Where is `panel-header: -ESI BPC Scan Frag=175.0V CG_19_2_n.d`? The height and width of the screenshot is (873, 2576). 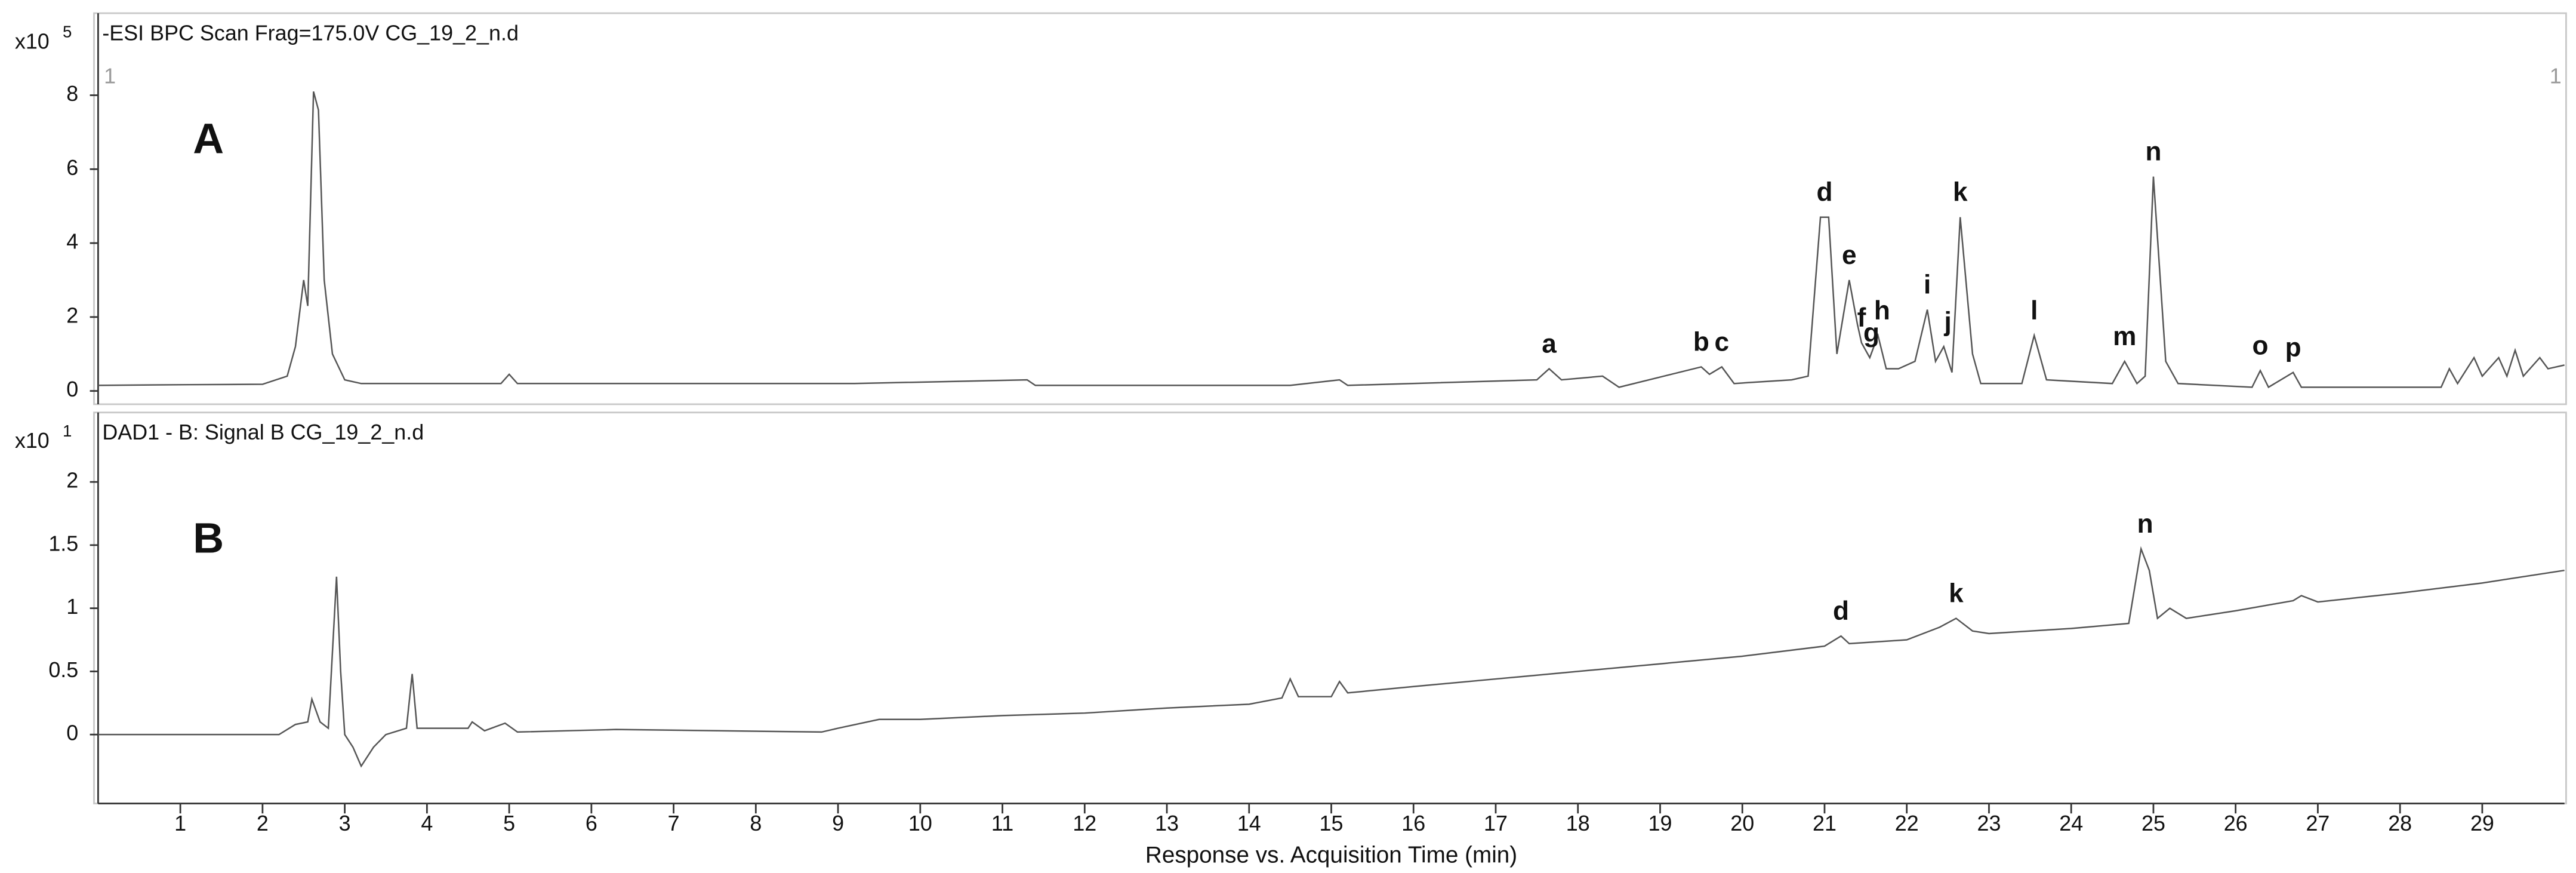
panel-header: -ESI BPC Scan Frag=175.0V CG_19_2_n.d is located at coordinates (310, 33).